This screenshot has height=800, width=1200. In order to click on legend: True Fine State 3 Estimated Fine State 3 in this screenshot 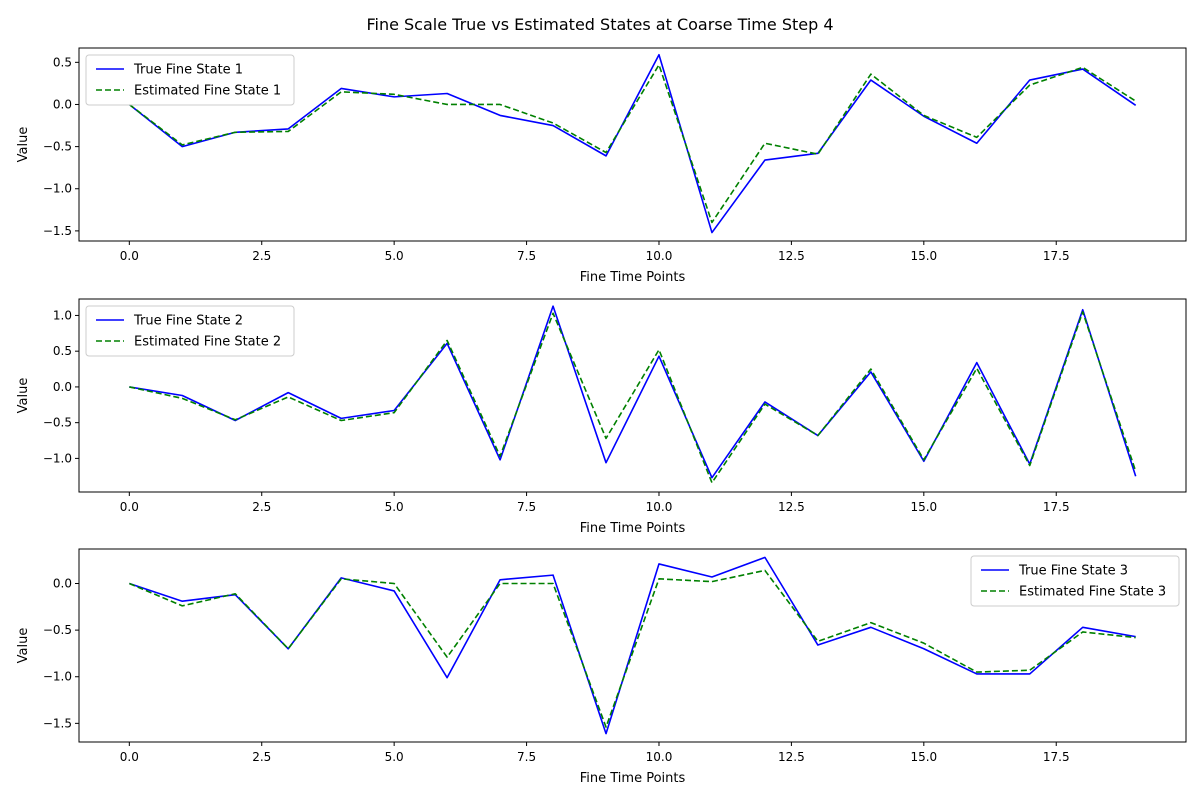, I will do `click(1075, 581)`.